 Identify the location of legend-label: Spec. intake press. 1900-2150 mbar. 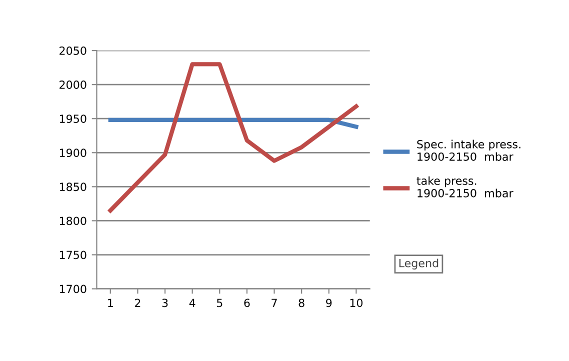
(468, 150).